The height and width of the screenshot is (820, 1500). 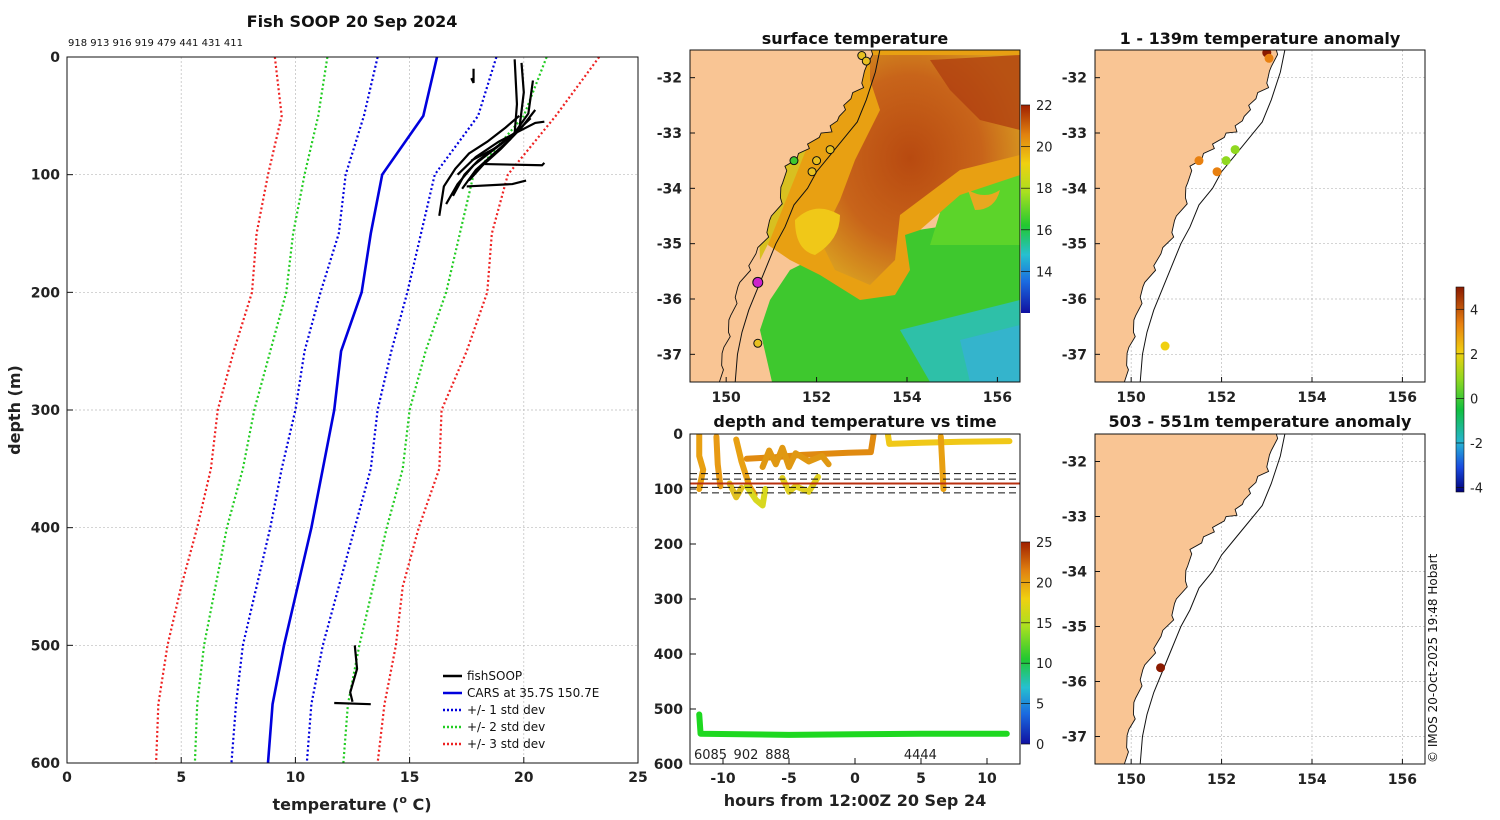 I want to click on sst-warm-core, so click(x=920, y=170).